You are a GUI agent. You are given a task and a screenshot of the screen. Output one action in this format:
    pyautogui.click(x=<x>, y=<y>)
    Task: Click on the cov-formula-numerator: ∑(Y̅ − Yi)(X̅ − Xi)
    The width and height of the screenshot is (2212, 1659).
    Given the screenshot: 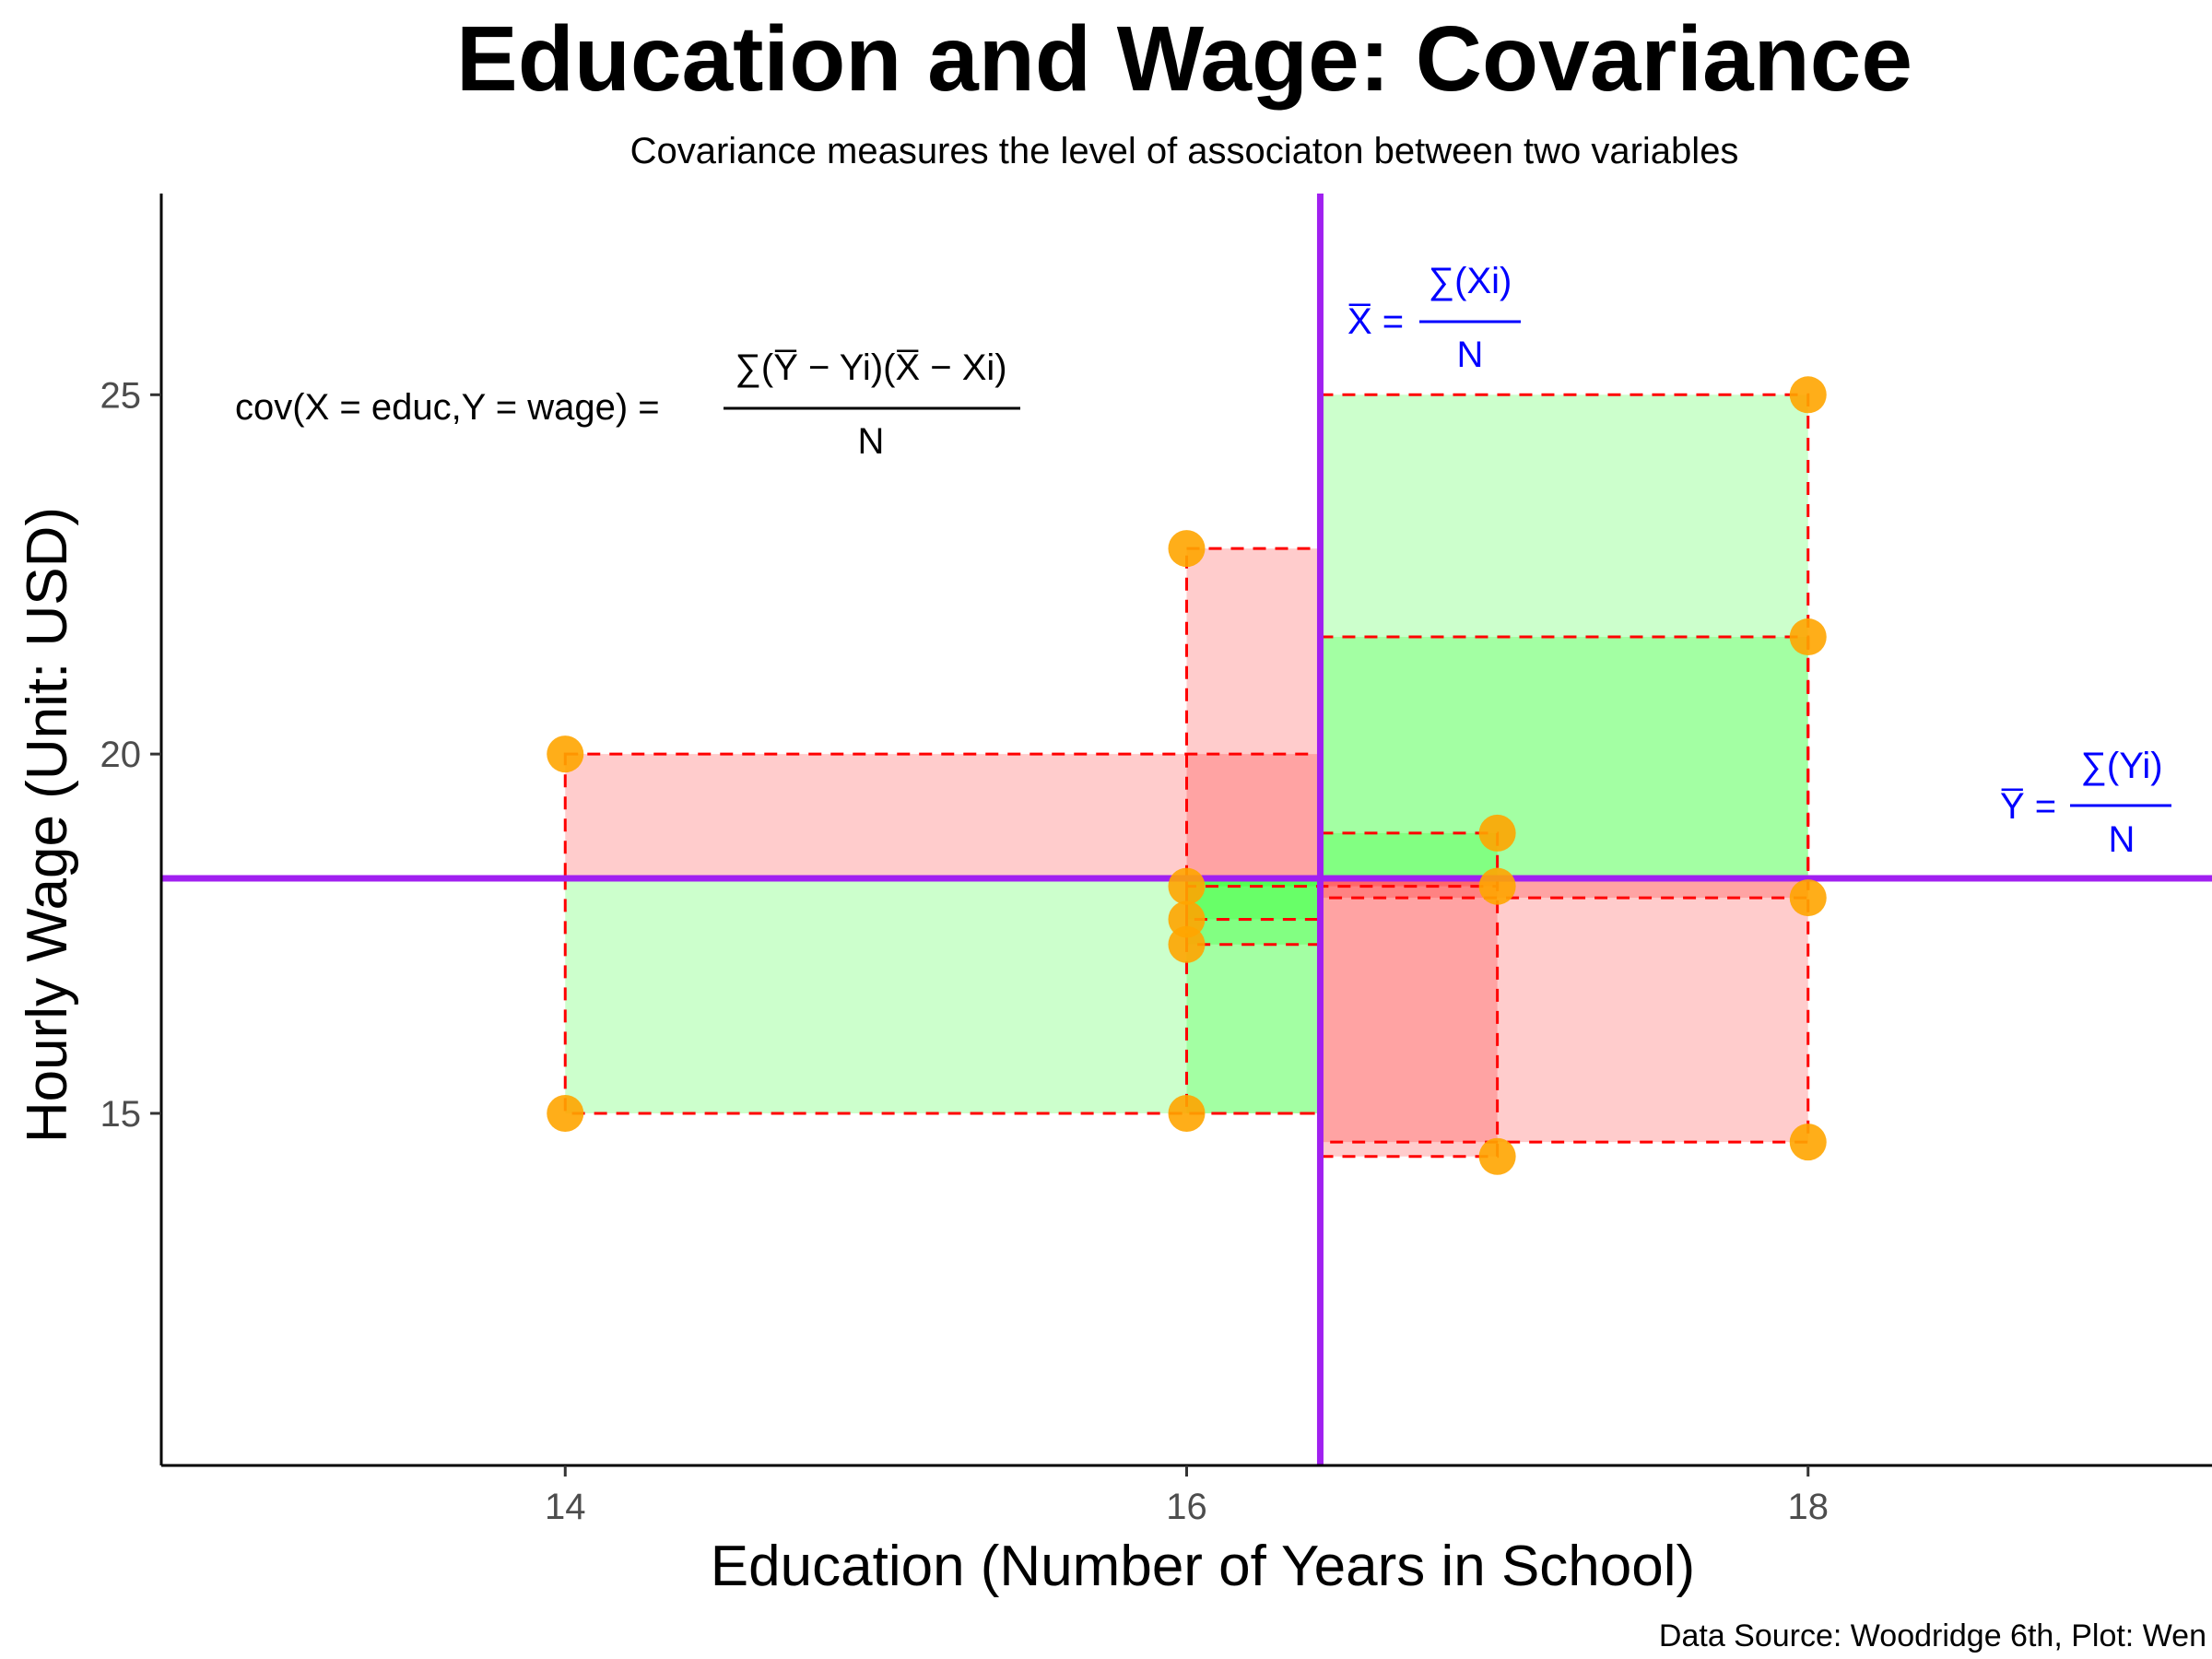 What is the action you would take?
    pyautogui.click(x=870, y=367)
    